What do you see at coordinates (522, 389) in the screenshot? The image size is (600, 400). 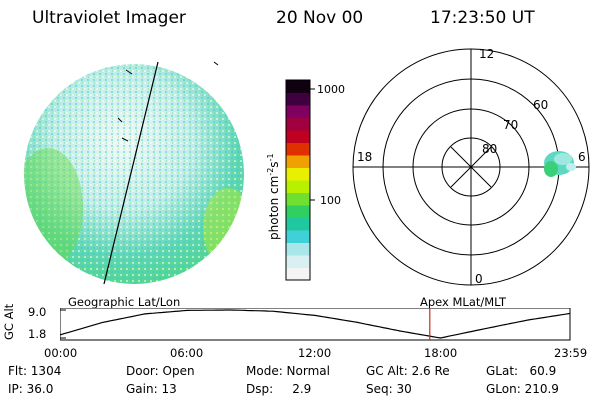 I see `status-glon: GLon: 210.9` at bounding box center [522, 389].